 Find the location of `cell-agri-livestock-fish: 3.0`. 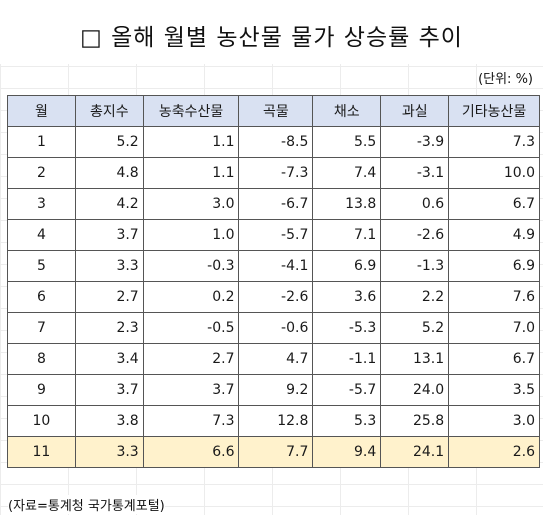

cell-agri-livestock-fish: 3.0 is located at coordinates (191, 204).